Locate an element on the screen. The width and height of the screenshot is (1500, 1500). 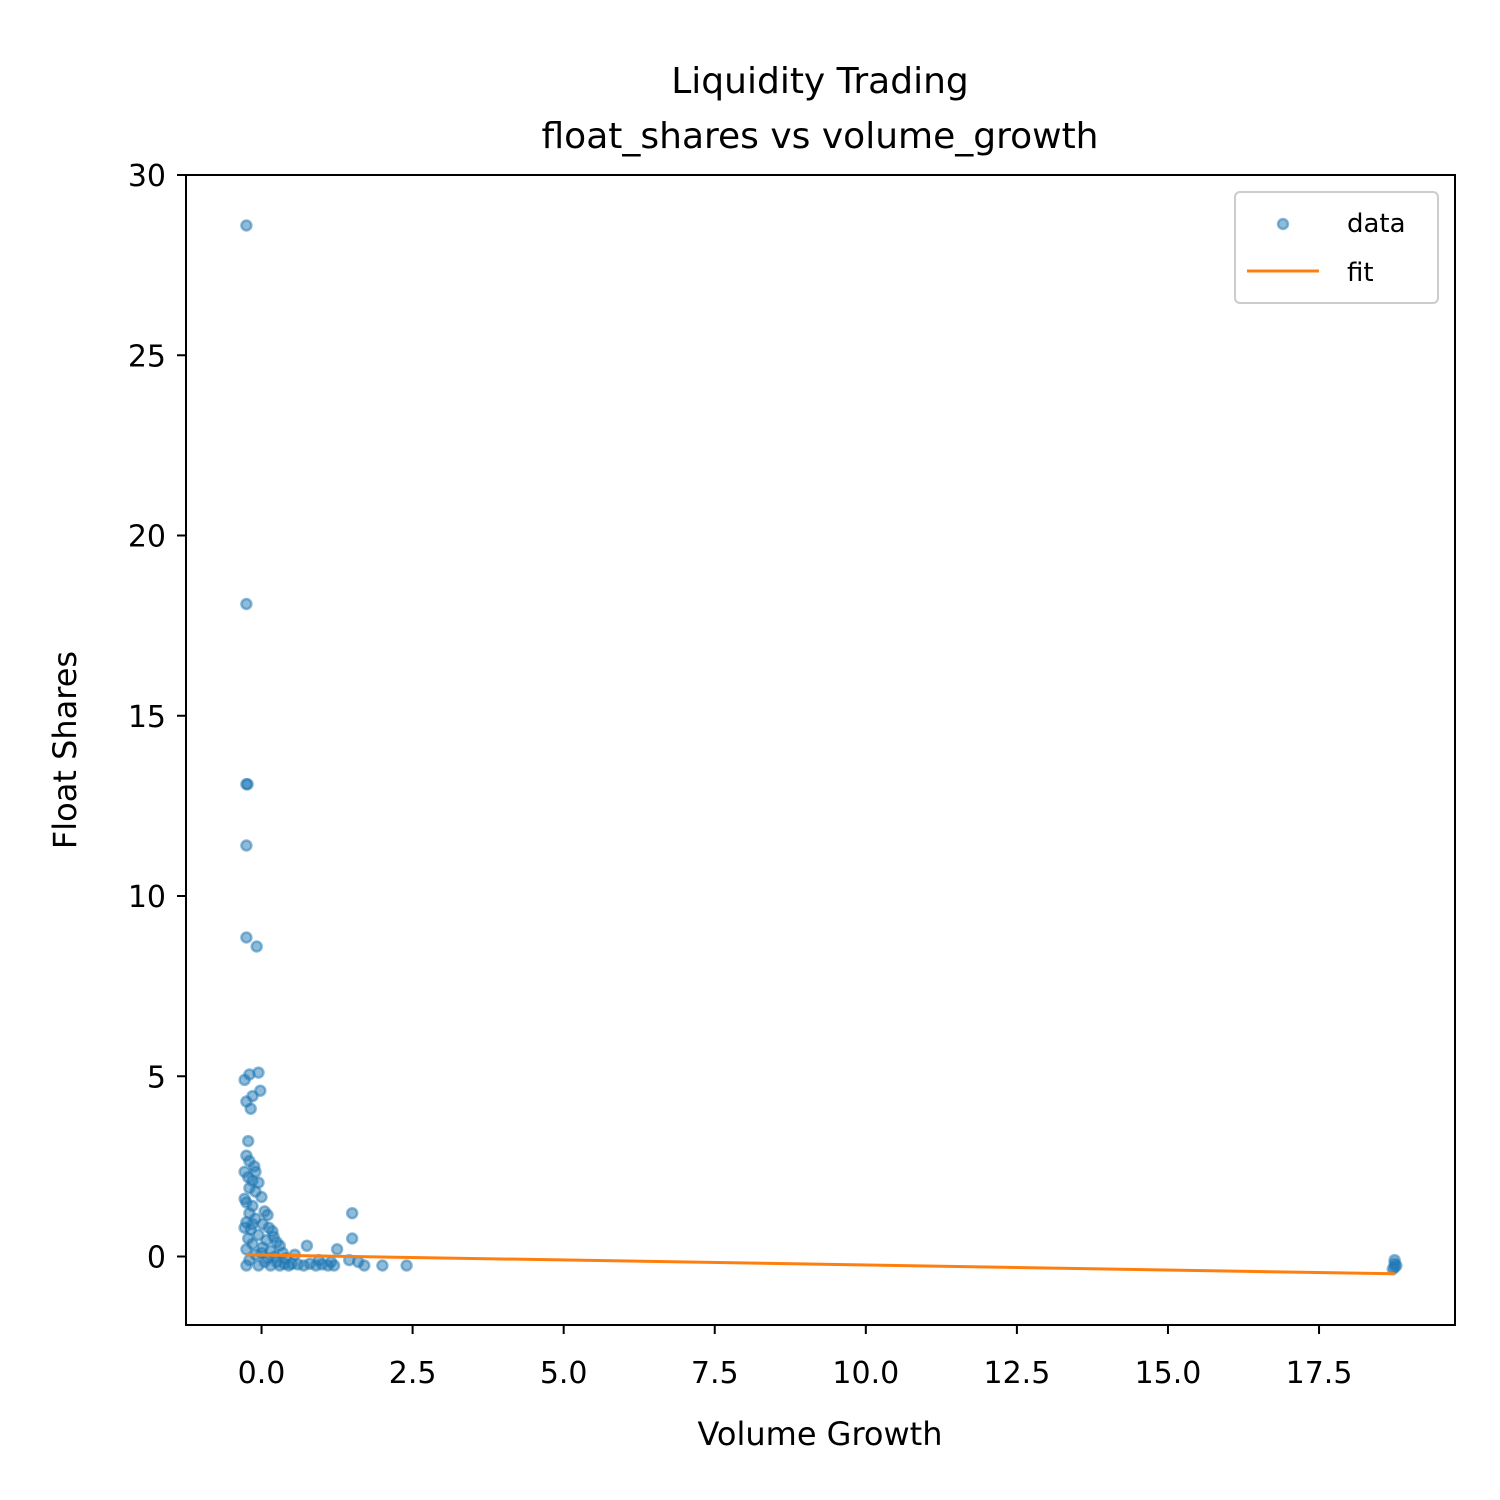
y-tick-label: 15 is located at coordinates (147, 717).